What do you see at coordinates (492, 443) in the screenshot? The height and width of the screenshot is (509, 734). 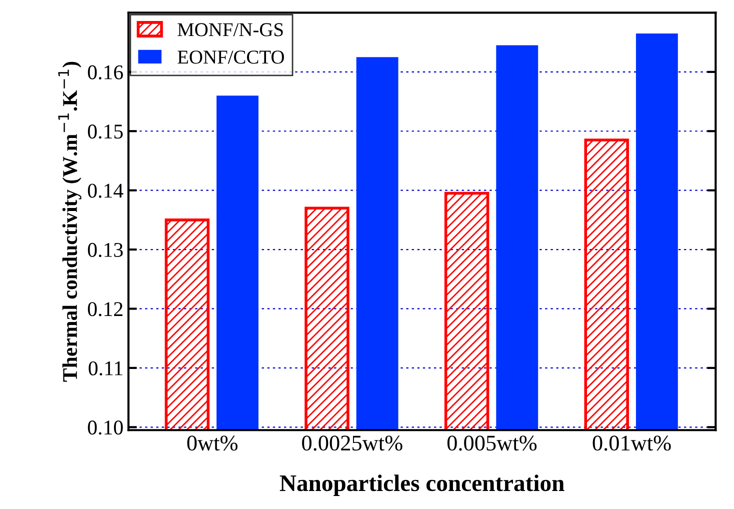 I see `x-tick-label: 0.005wt%` at bounding box center [492, 443].